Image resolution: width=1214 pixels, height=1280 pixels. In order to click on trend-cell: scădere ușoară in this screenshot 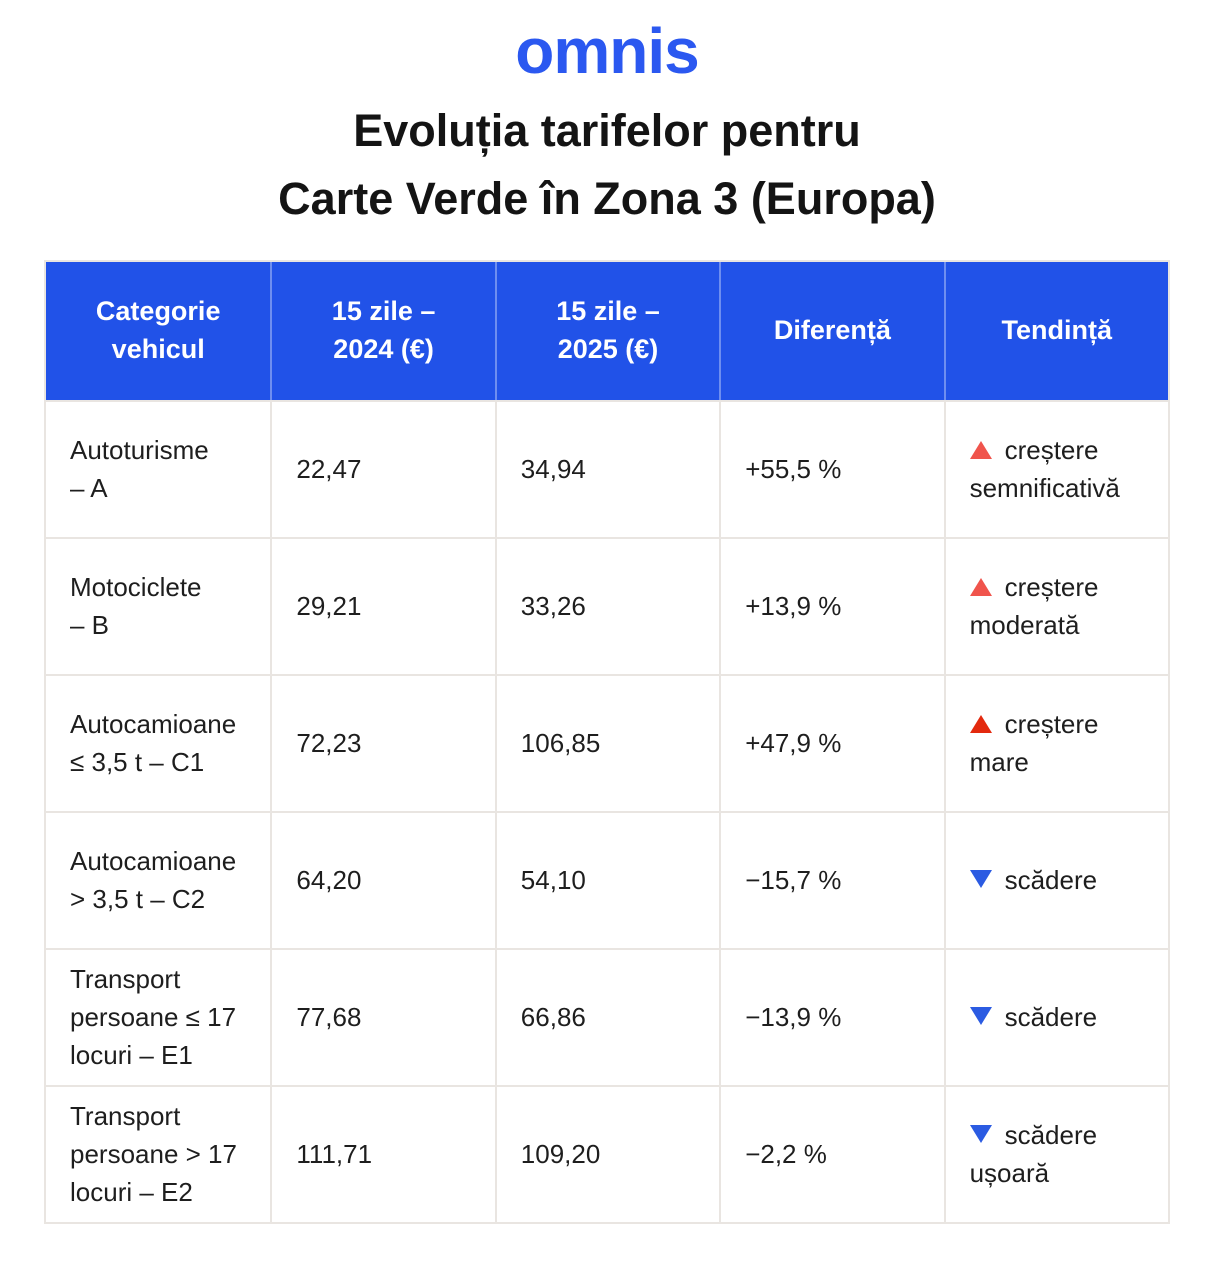, I will do `click(1055, 1154)`.